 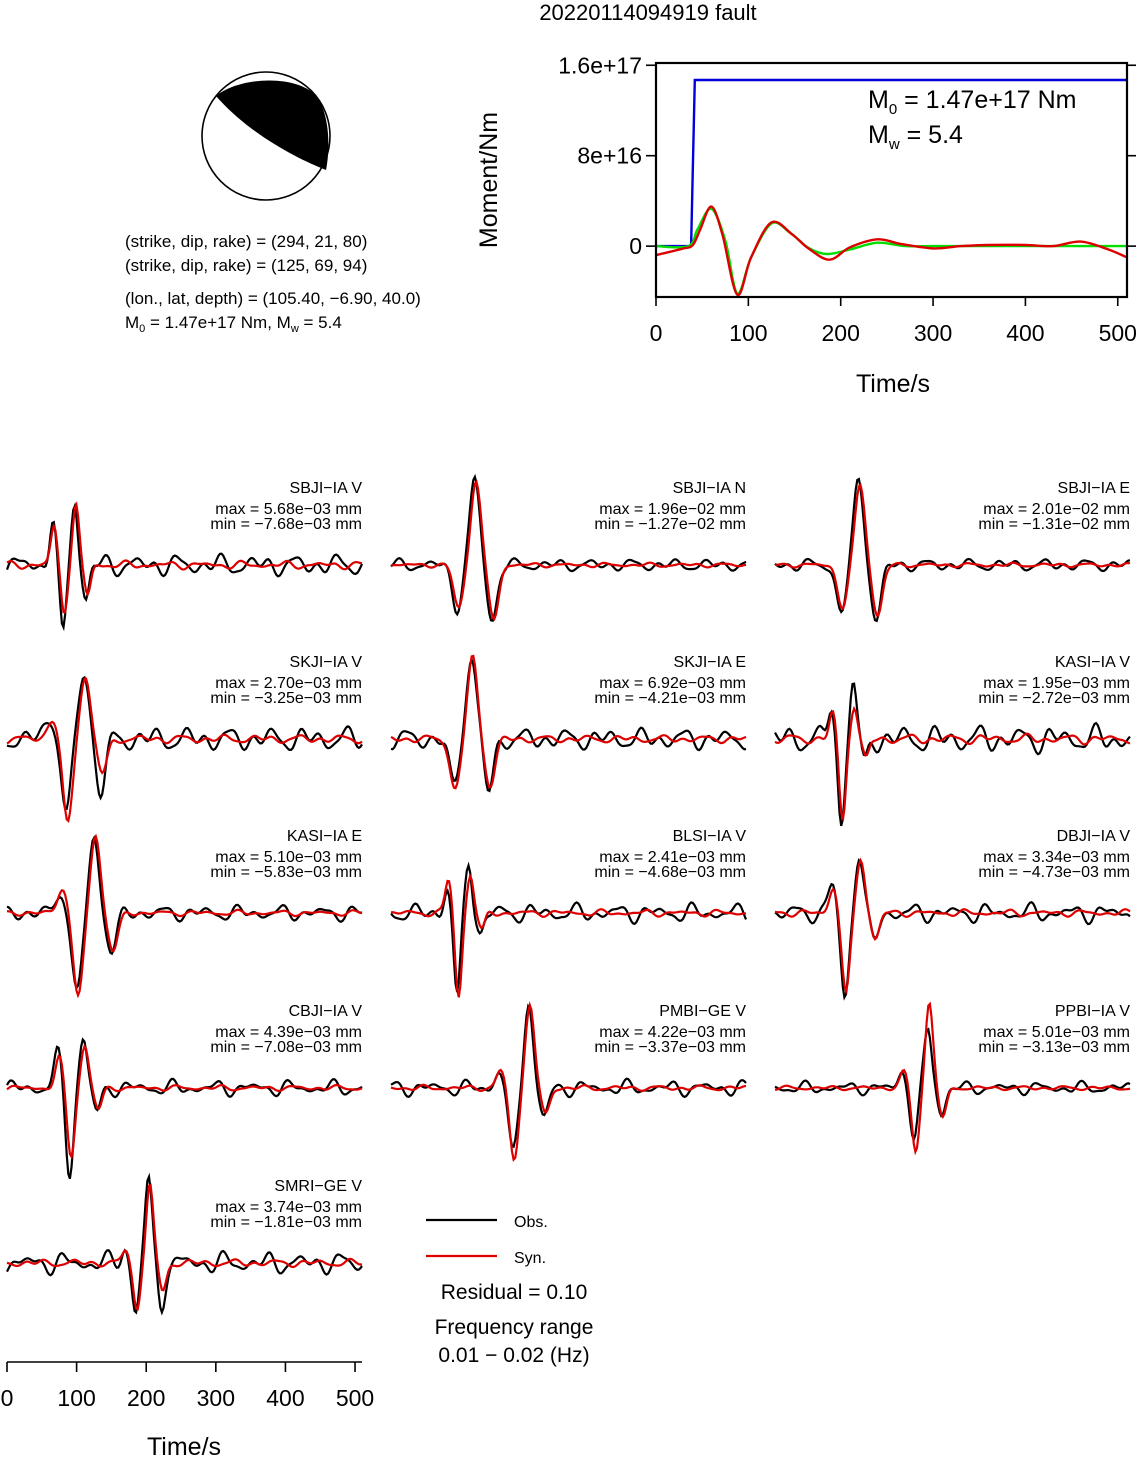 What do you see at coordinates (514, 1327) in the screenshot?
I see `frequency-range-label: Frequency range` at bounding box center [514, 1327].